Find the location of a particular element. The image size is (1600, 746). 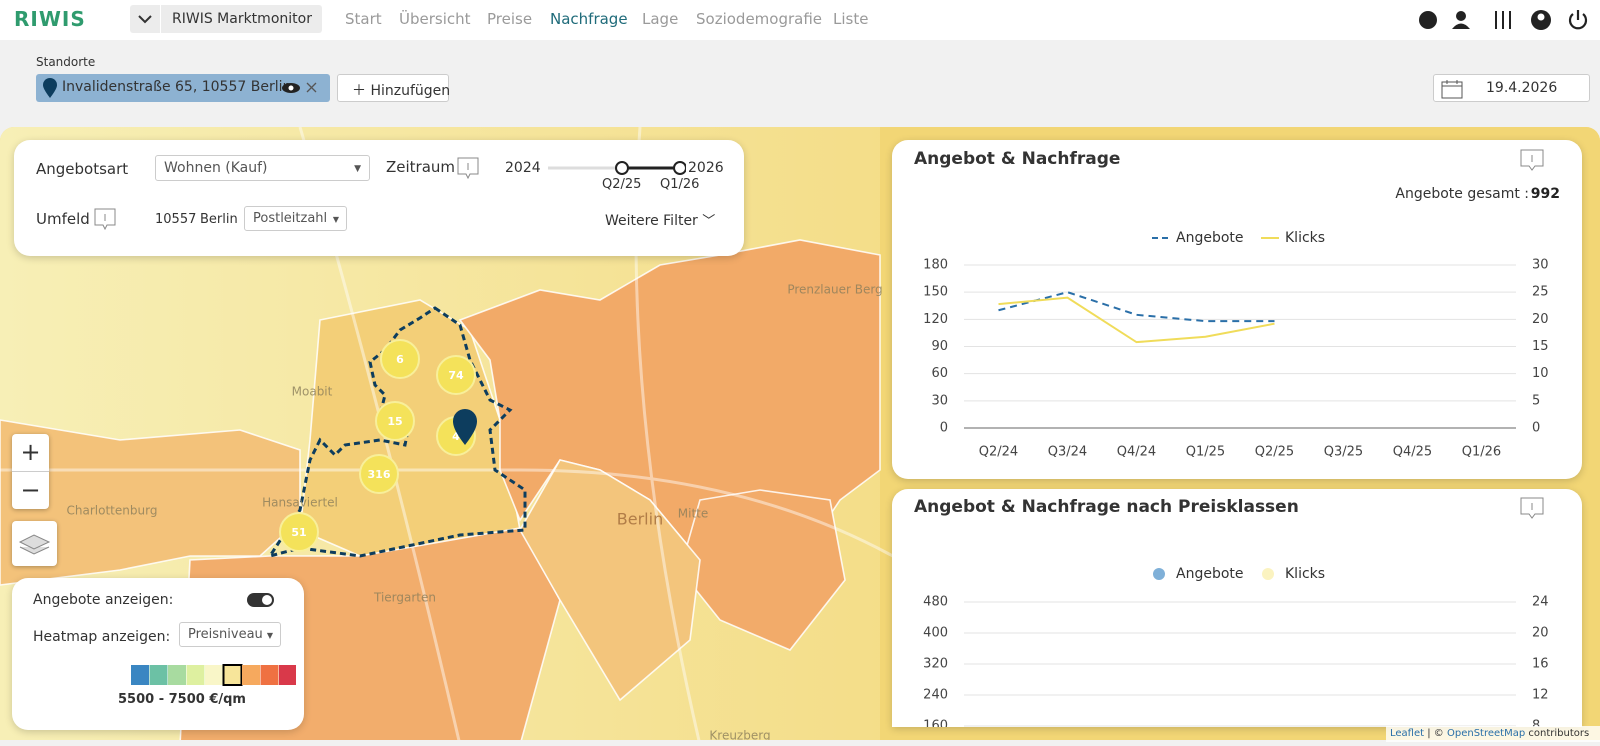

menu-item: Übersicht is located at coordinates (435, 19).